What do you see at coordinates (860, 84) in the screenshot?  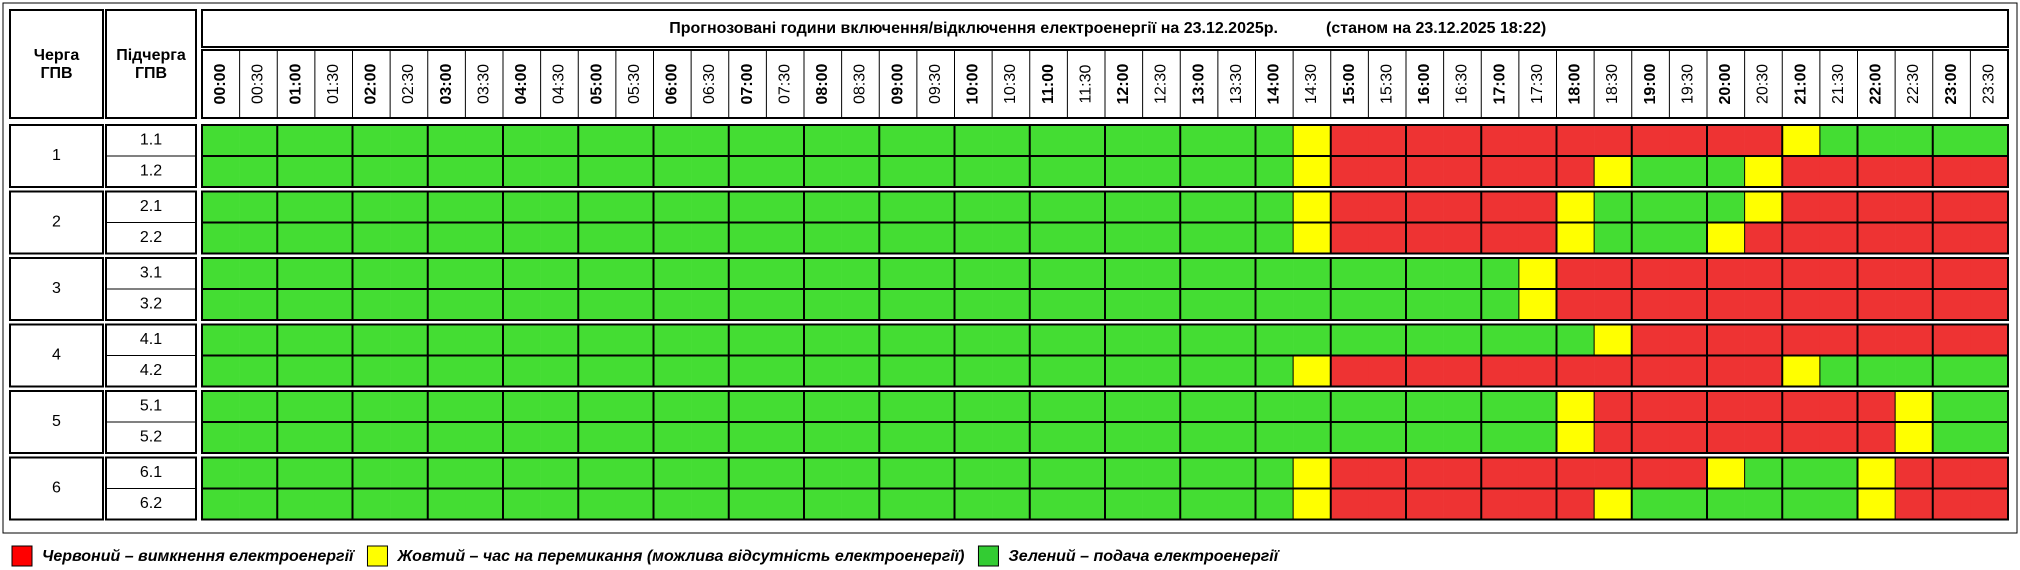 I see `time-label: 08:30` at bounding box center [860, 84].